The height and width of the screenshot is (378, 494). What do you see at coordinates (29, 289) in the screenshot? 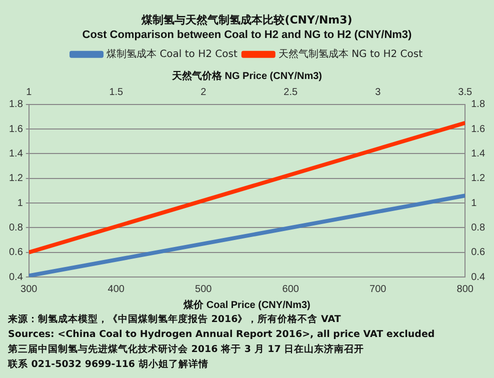
I see `x-tick-label: 300` at bounding box center [29, 289].